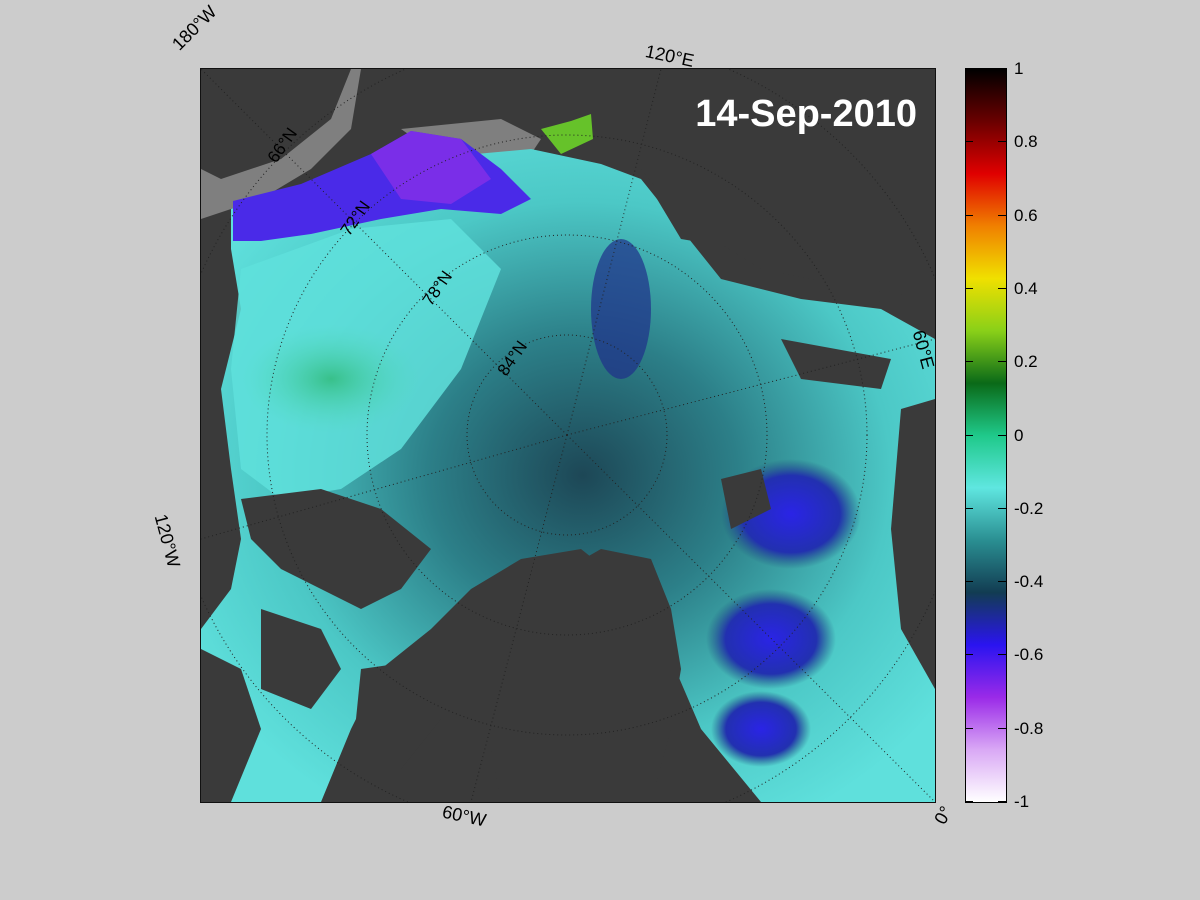 Image resolution: width=1200 pixels, height=900 pixels. I want to click on greenland-sea-negative-region-south, so click(761, 729).